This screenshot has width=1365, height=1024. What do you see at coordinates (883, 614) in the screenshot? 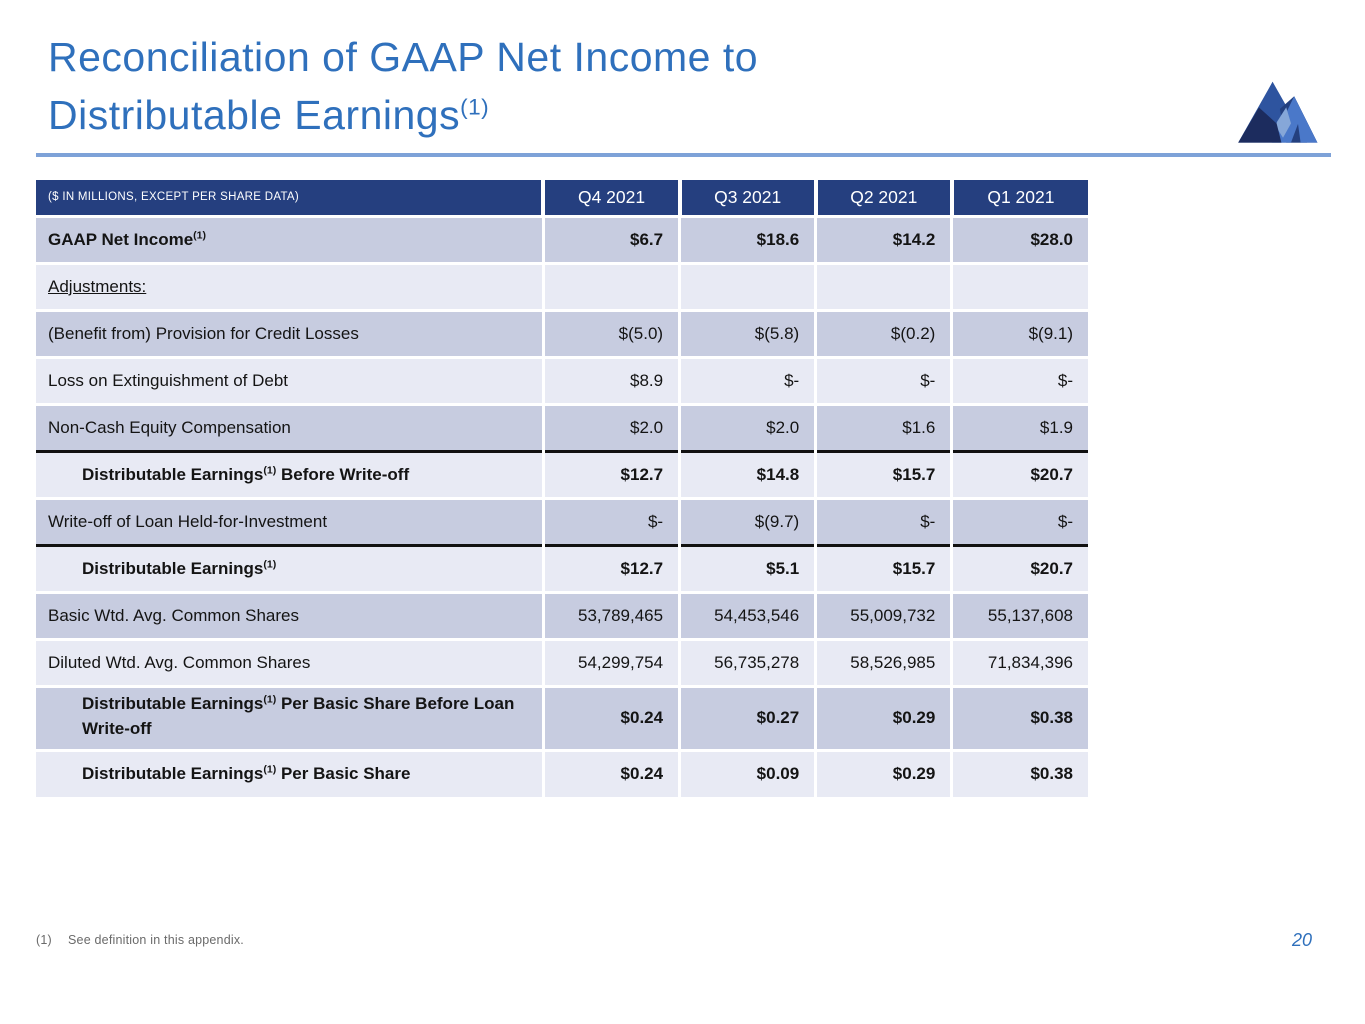
I see `cell-q2-2021: 55,009,732` at bounding box center [883, 614].